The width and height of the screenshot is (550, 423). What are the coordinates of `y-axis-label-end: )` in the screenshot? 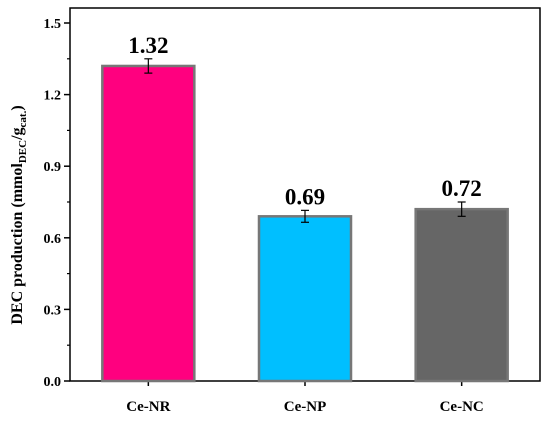 It's located at (17, 107).